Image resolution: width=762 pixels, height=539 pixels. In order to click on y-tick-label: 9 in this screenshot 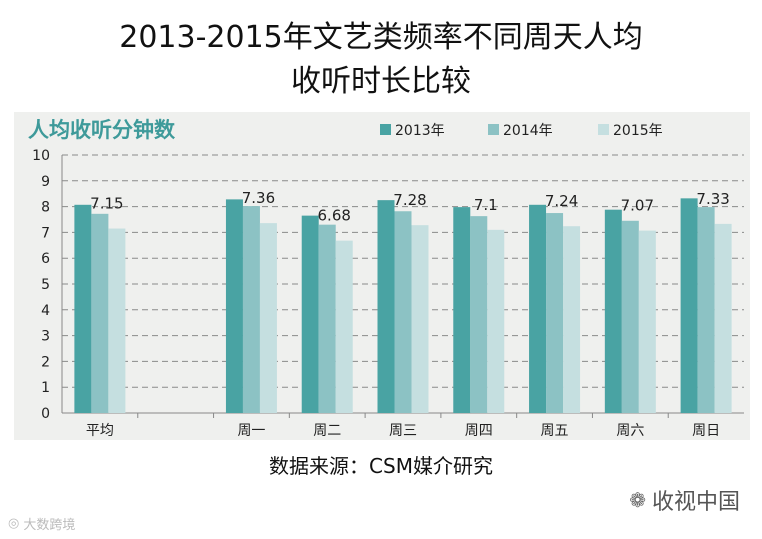, I will do `click(45, 182)`.